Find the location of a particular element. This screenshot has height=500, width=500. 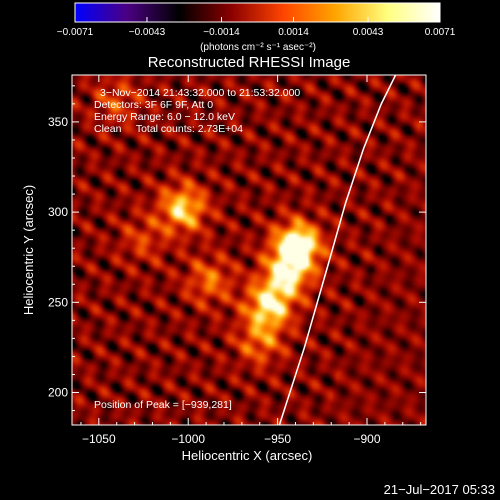

peak-position-label: Position of Peak = [−939,281] is located at coordinates (163, 405).